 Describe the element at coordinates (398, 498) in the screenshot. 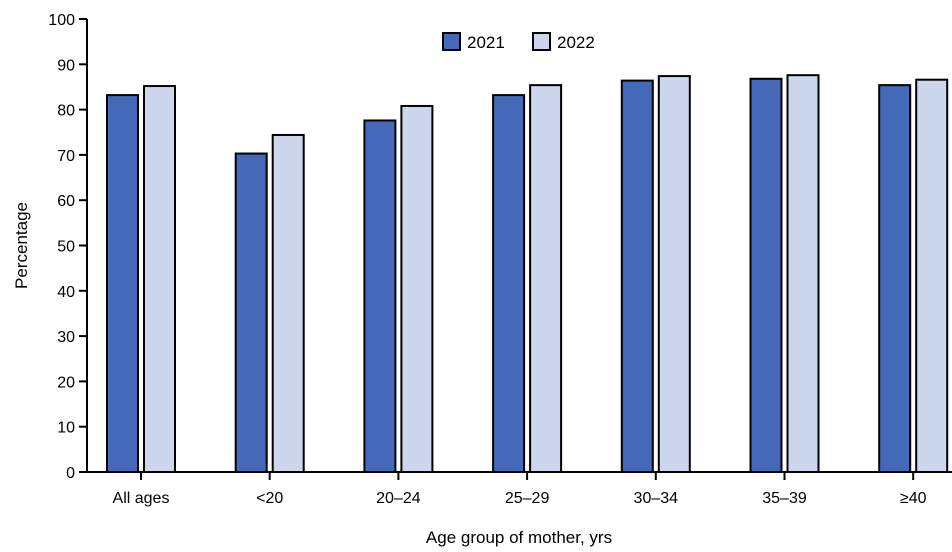

I see `x-tick-label: 20–24` at that location.